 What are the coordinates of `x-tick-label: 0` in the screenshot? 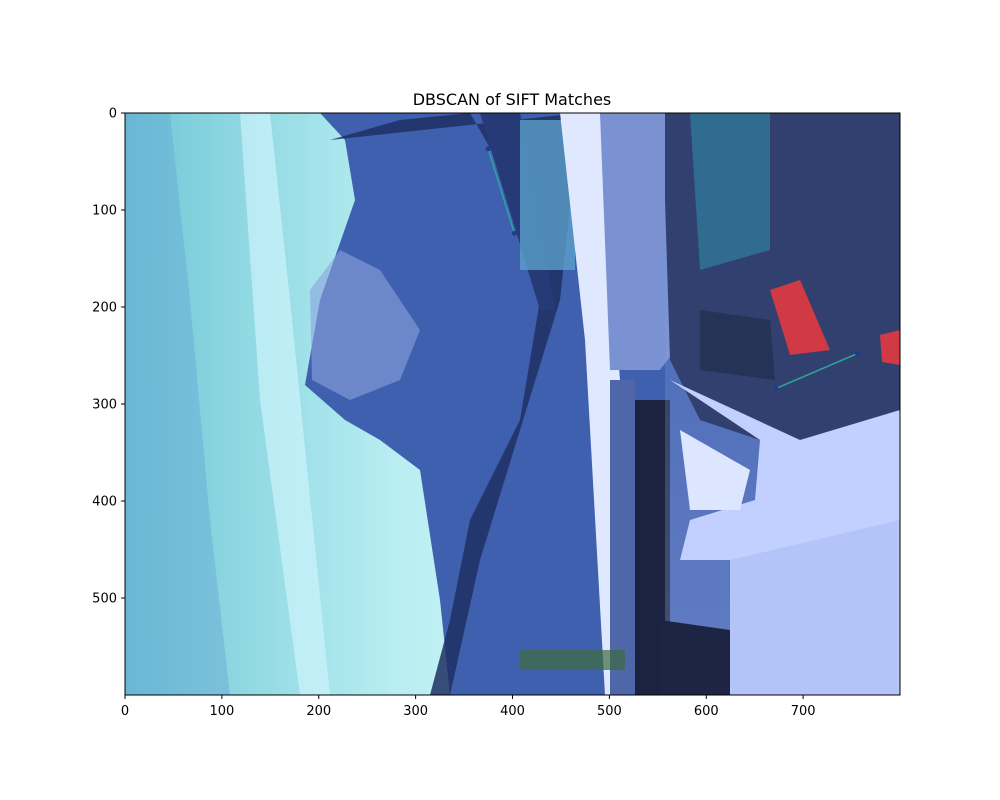 It's located at (125, 711).